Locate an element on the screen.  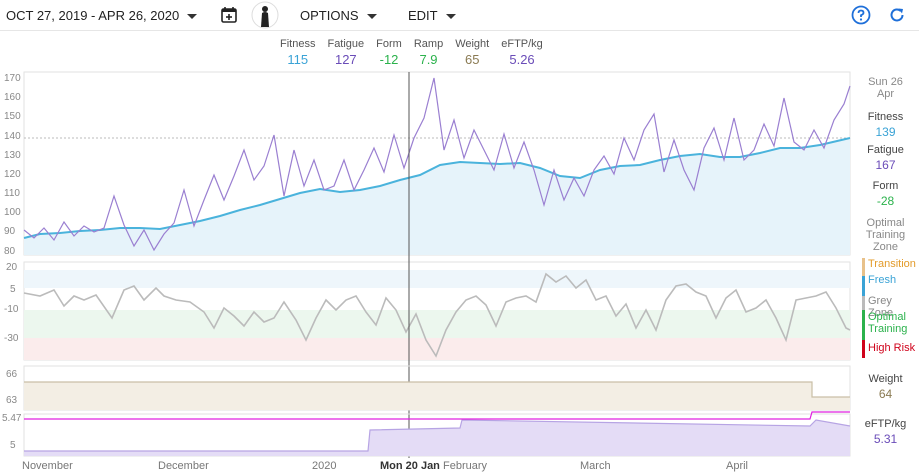
side-weight-value: 64 is located at coordinates (885, 394).